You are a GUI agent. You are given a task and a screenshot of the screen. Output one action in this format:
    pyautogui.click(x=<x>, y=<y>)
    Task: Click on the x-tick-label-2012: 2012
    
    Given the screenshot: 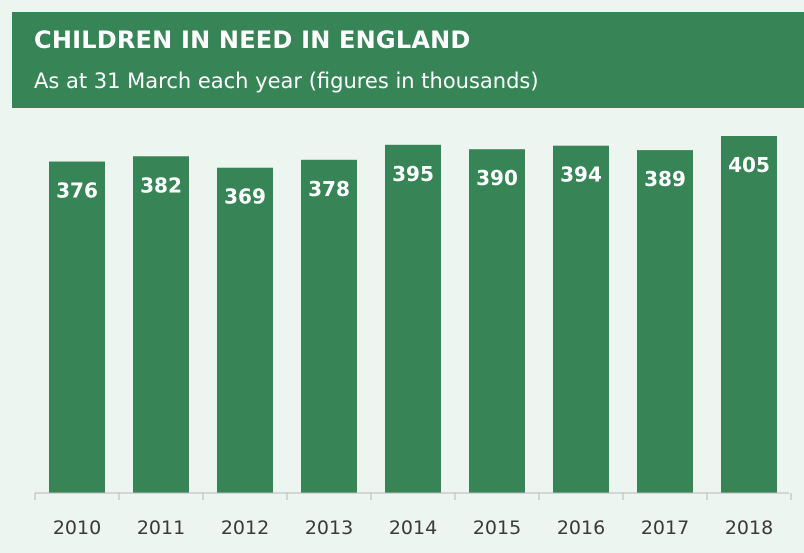 What is the action you would take?
    pyautogui.click(x=245, y=528)
    